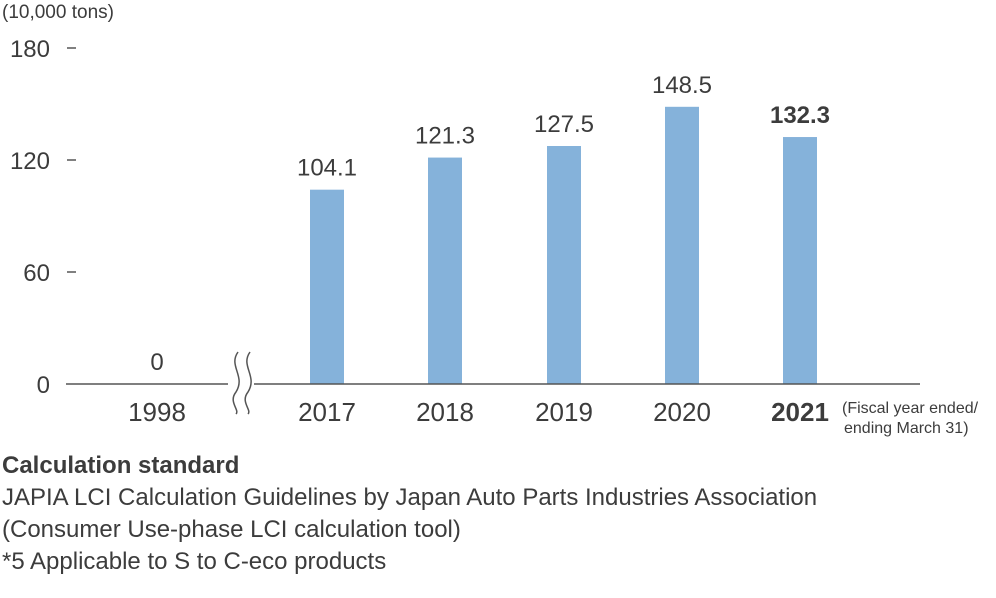 The width and height of the screenshot is (996, 598). Describe the element at coordinates (156, 362) in the screenshot. I see `value-label-1998: 0` at that location.